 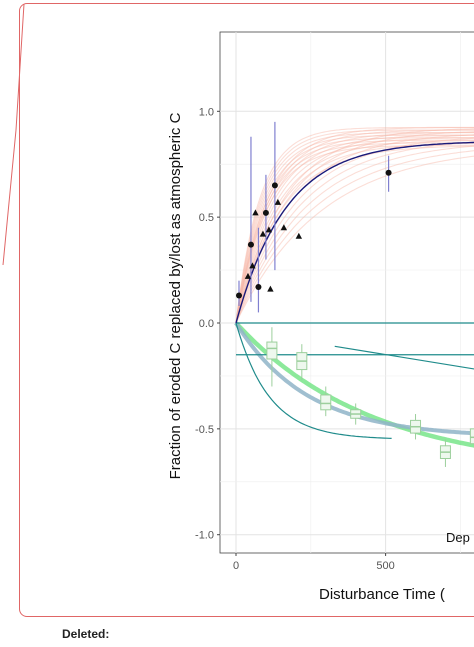 What do you see at coordinates (206, 218) in the screenshot?
I see `y-tick-label: 0.5` at bounding box center [206, 218].